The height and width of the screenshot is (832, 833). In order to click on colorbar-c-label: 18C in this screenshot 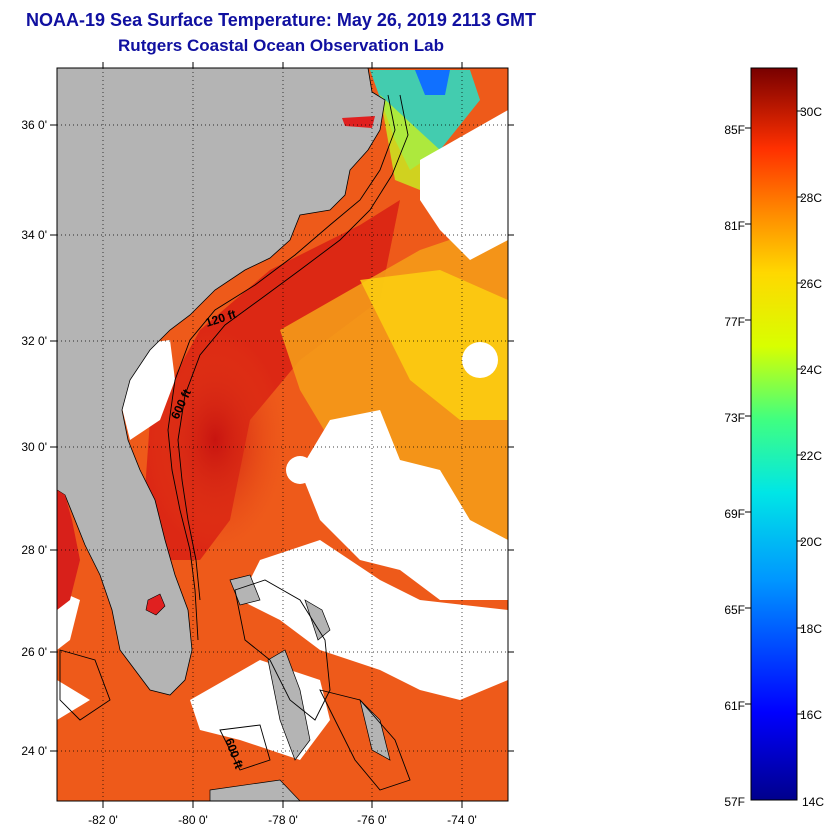, I will do `click(811, 629)`.